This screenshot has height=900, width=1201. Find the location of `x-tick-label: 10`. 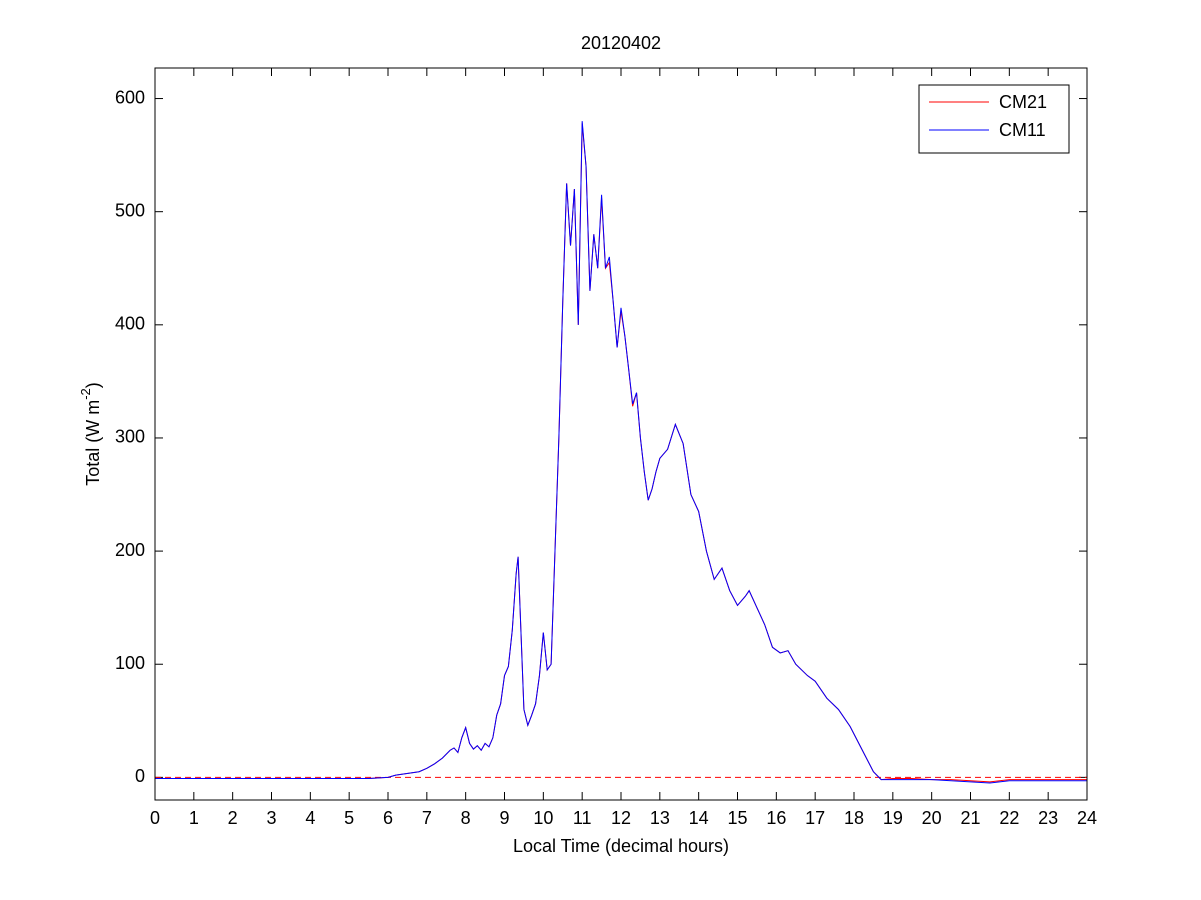

x-tick-label: 10 is located at coordinates (543, 818).